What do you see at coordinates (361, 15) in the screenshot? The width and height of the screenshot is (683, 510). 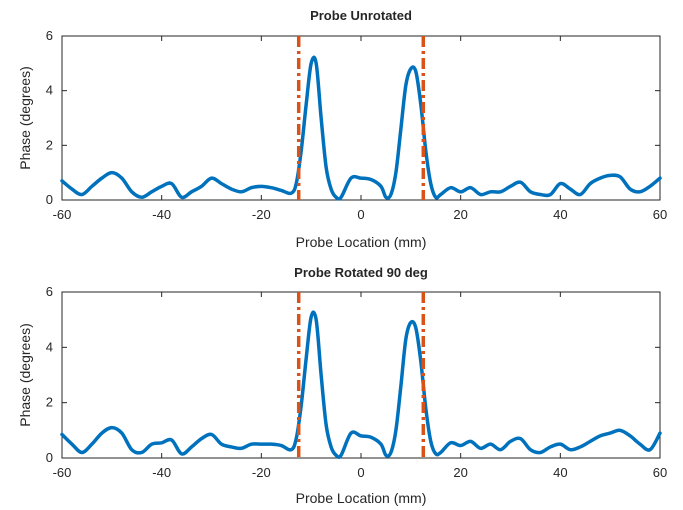 I see `chart-title: Probe Unrotated` at bounding box center [361, 15].